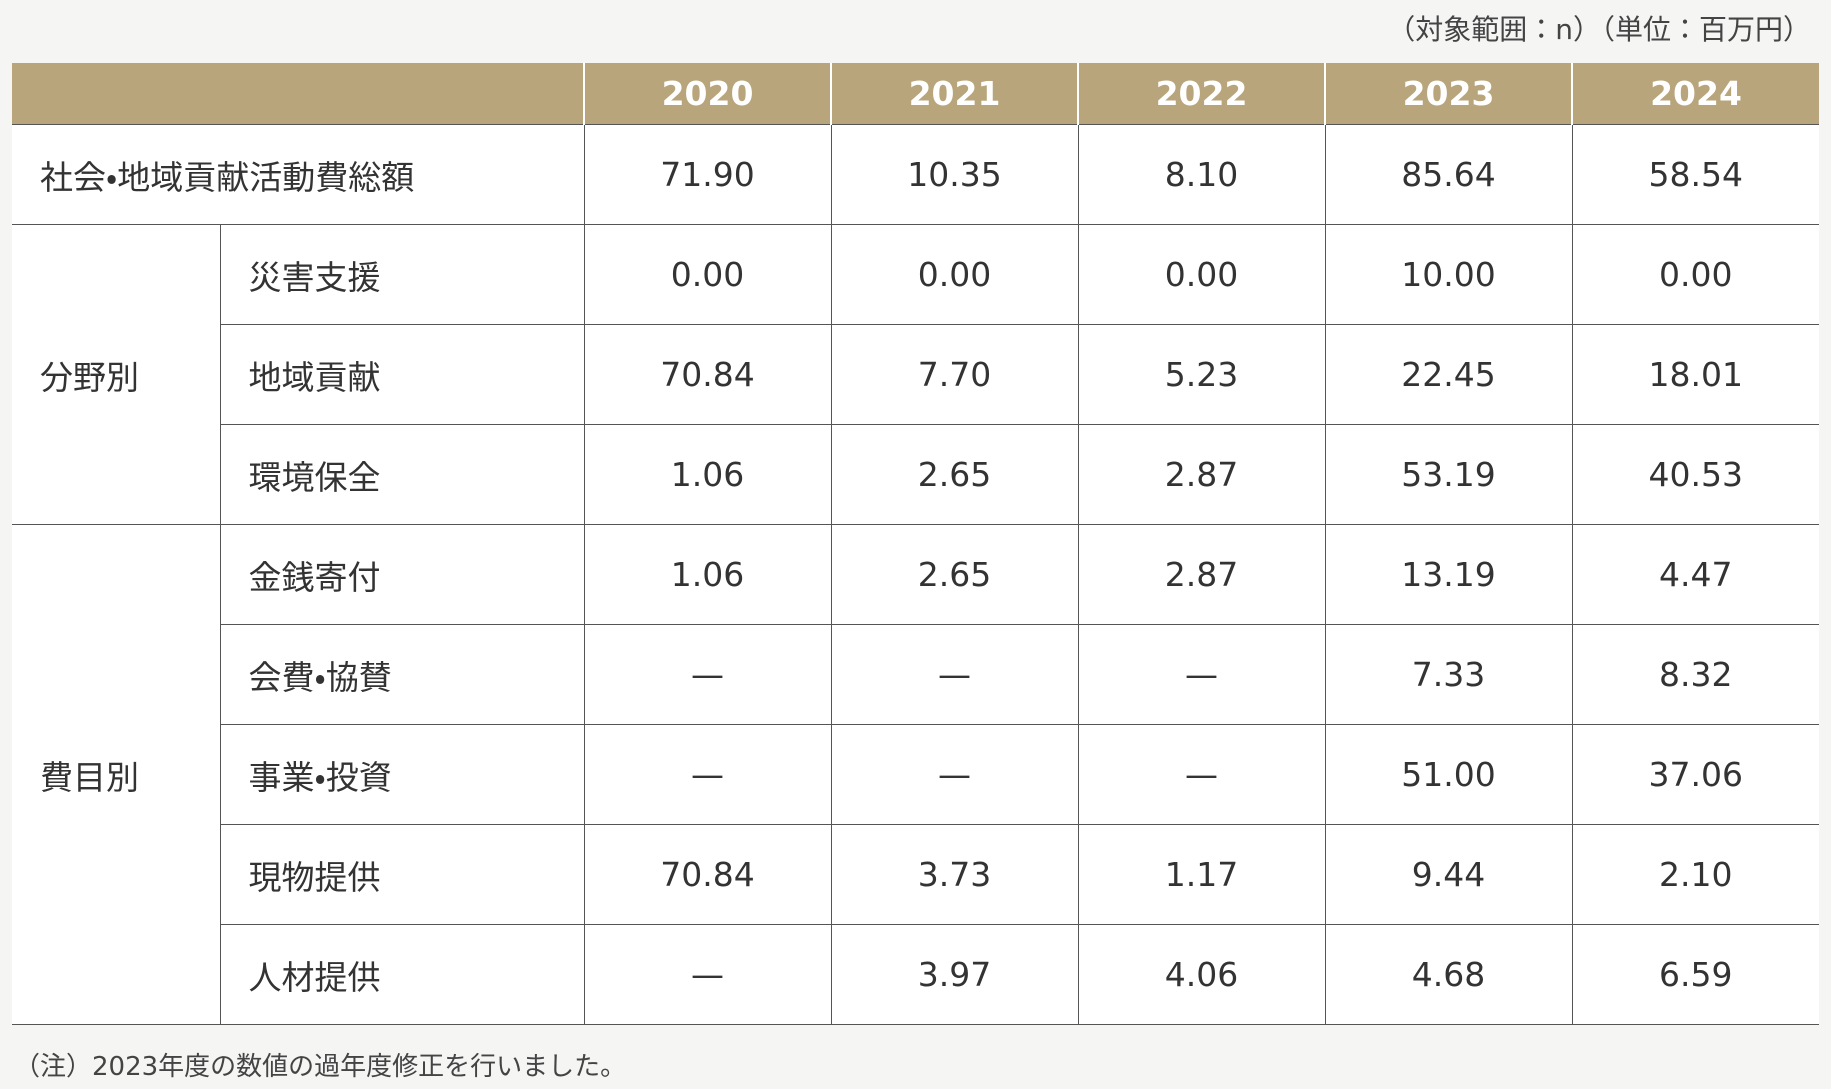 The height and width of the screenshot is (1089, 1831). What do you see at coordinates (116, 374) in the screenshot?
I see `group-label: 分野別` at bounding box center [116, 374].